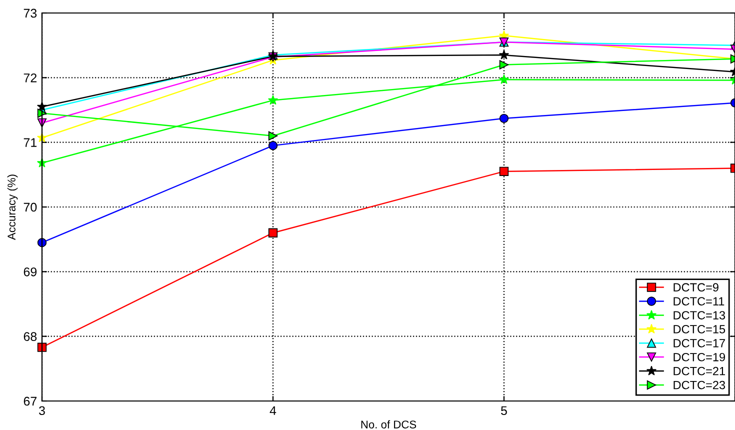 The width and height of the screenshot is (735, 430). I want to click on y-axis-title: Accuracy (%), so click(12, 207).